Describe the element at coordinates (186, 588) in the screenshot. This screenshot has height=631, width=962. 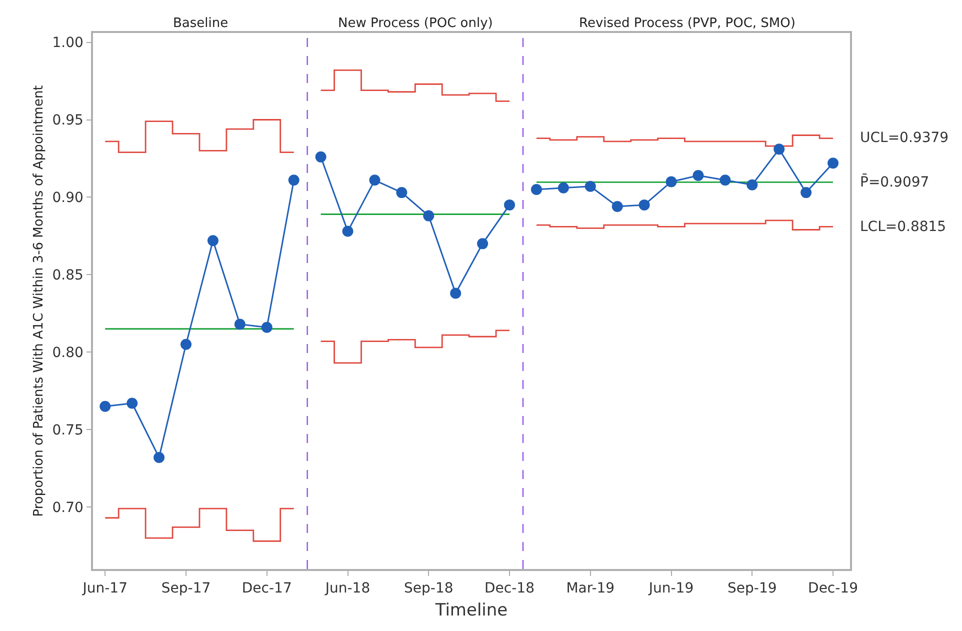
I see `x-tick-label: Sep-17` at that location.